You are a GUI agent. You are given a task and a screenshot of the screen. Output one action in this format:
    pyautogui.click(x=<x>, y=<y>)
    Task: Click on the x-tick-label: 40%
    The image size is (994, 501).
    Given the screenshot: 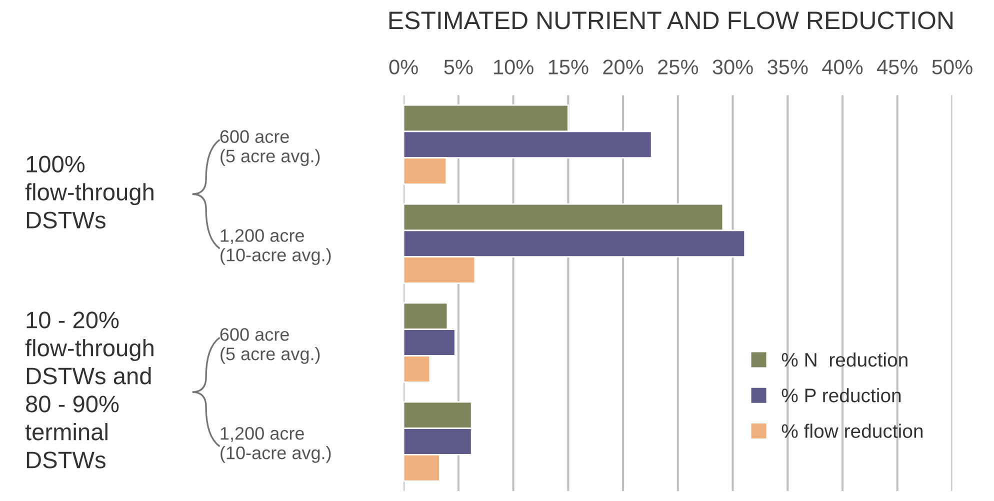 What is the action you would take?
    pyautogui.click(x=842, y=67)
    